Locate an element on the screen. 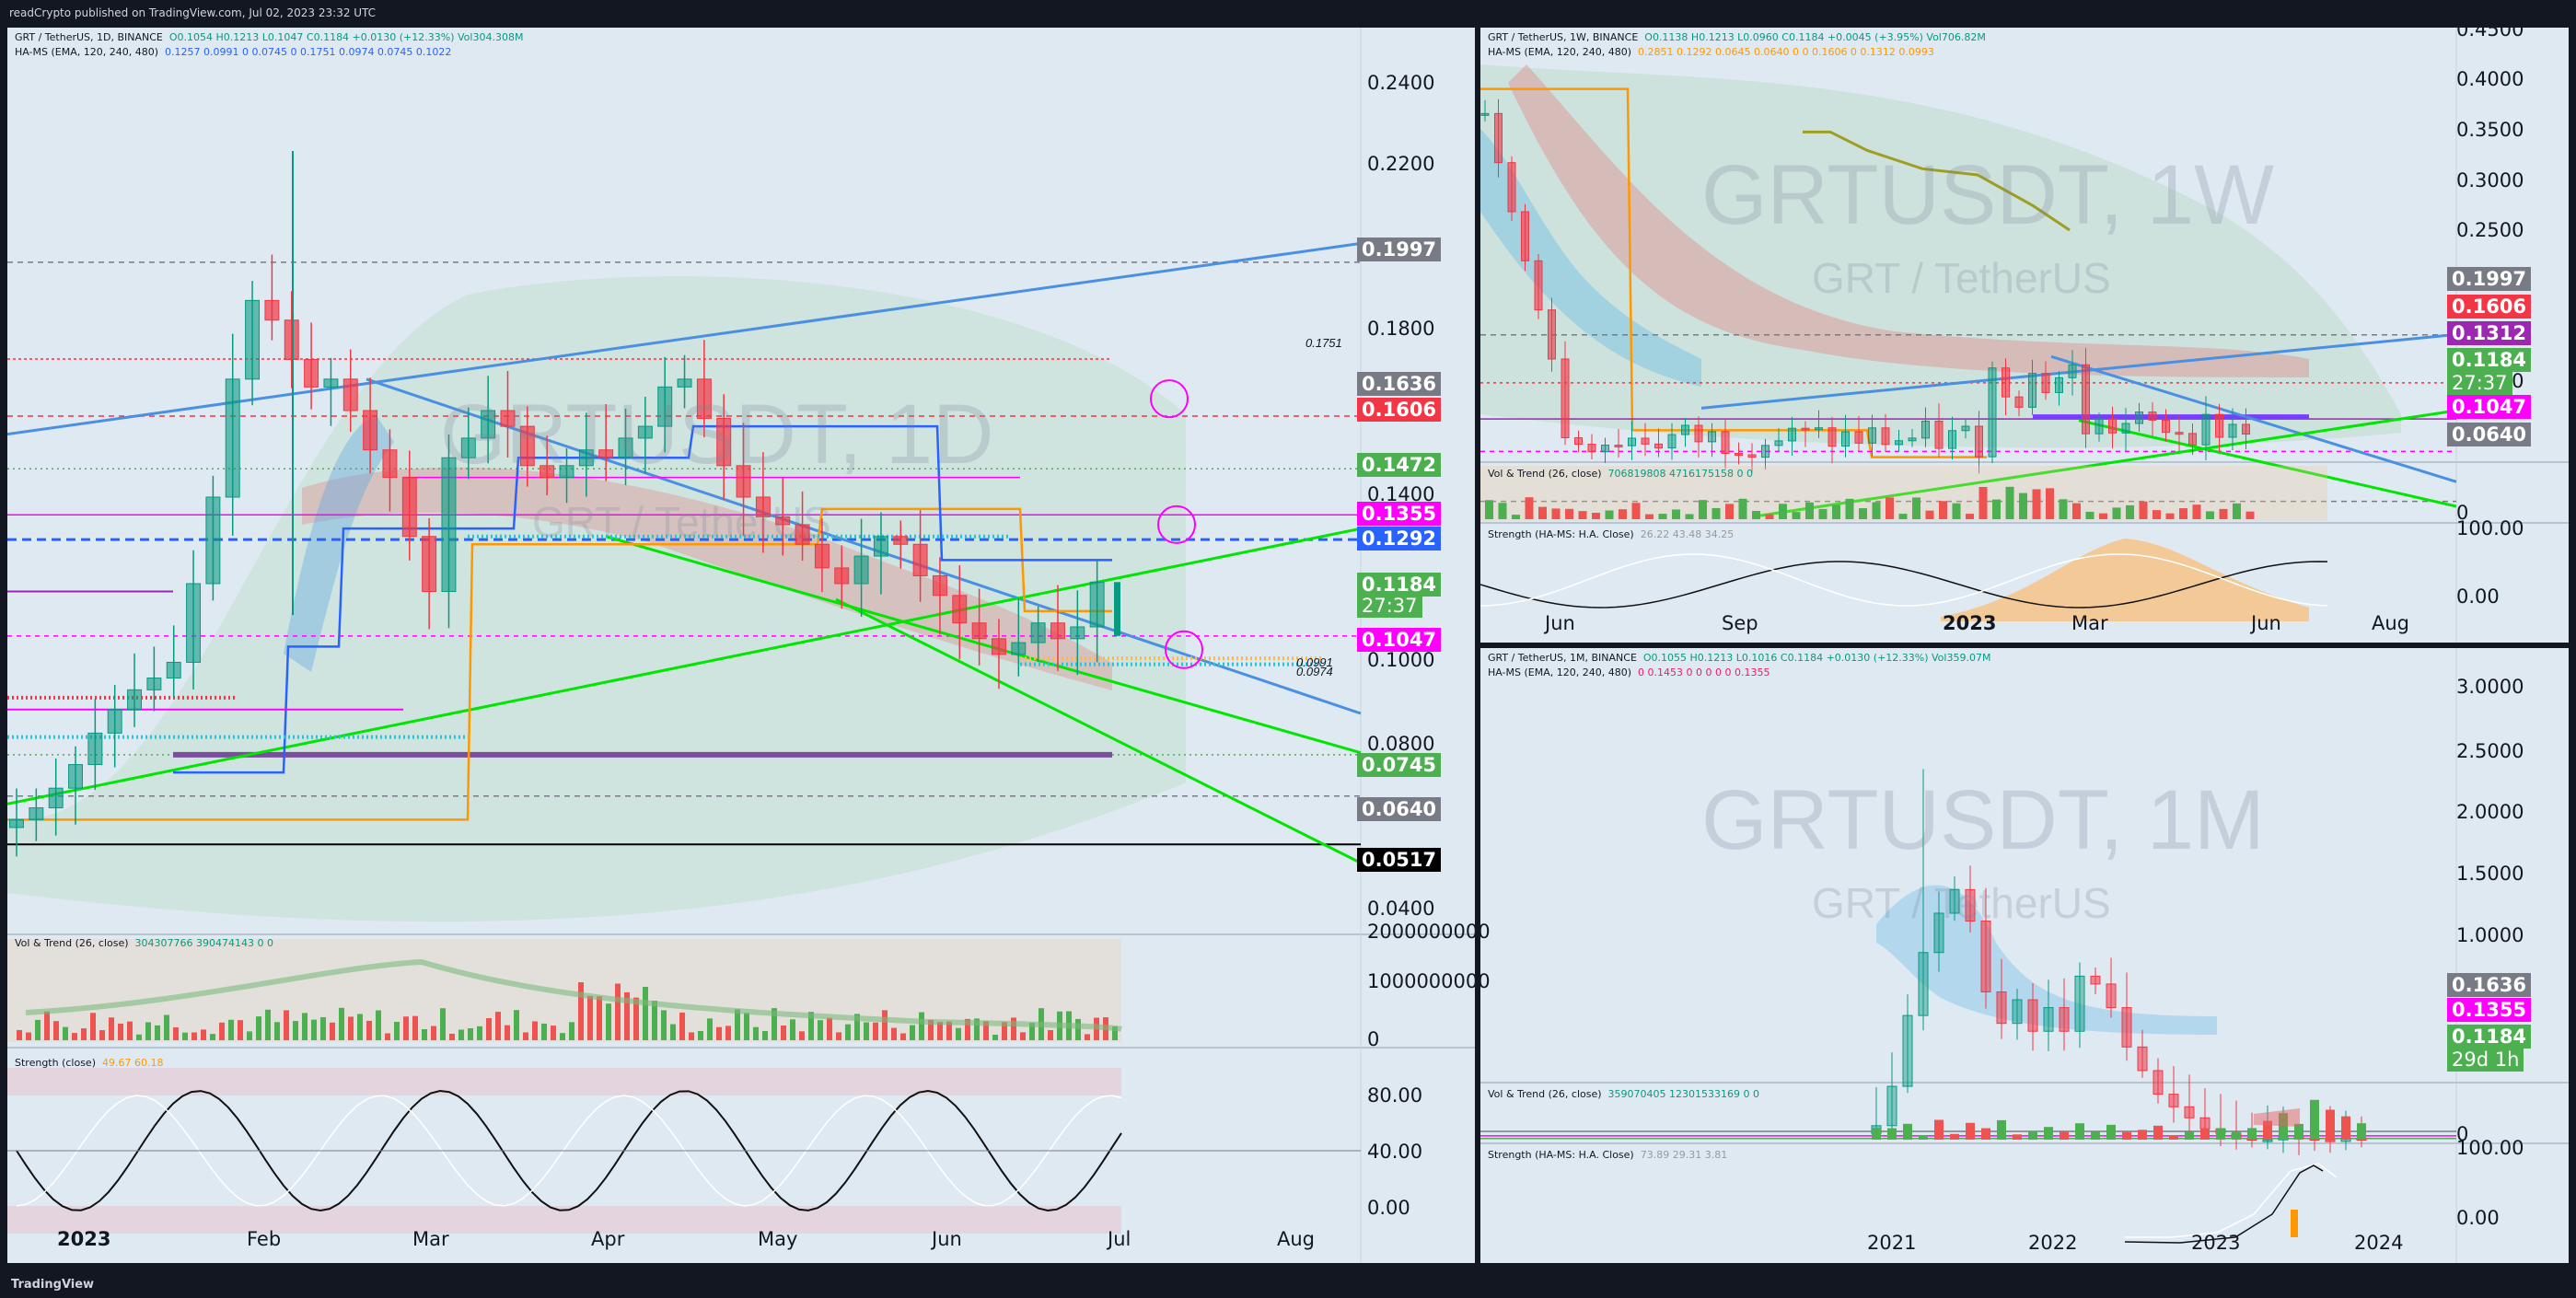  weekly-vol-vals: 706819808 4716175158 0 0 is located at coordinates (1680, 474).